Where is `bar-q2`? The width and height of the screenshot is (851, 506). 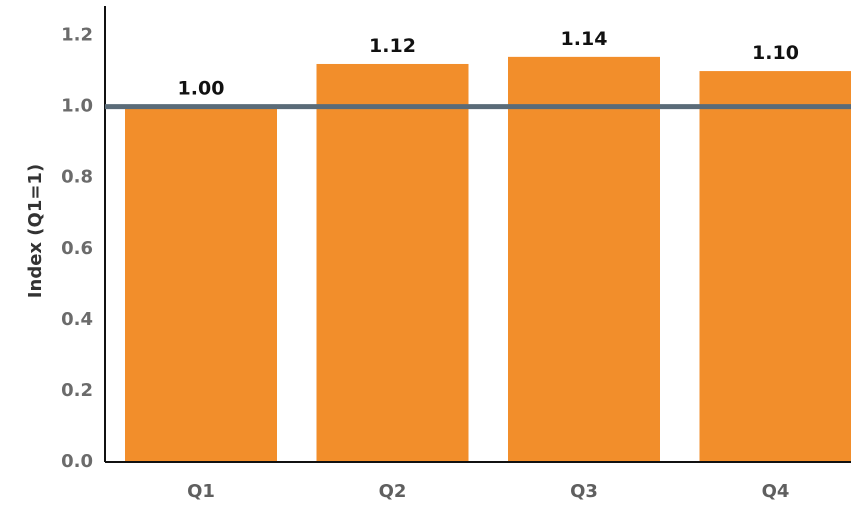
bar-q2 is located at coordinates (392, 262).